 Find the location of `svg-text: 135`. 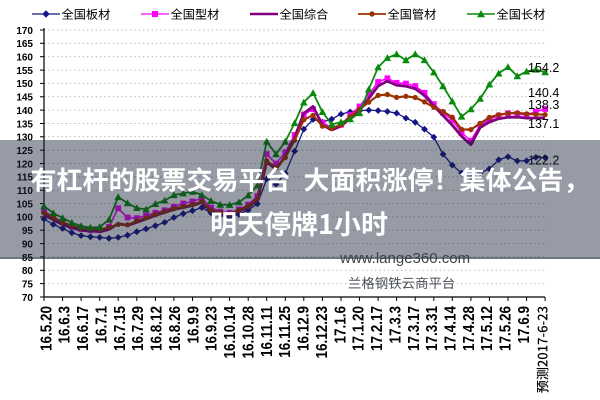

svg-text: 135 is located at coordinates (24, 124).